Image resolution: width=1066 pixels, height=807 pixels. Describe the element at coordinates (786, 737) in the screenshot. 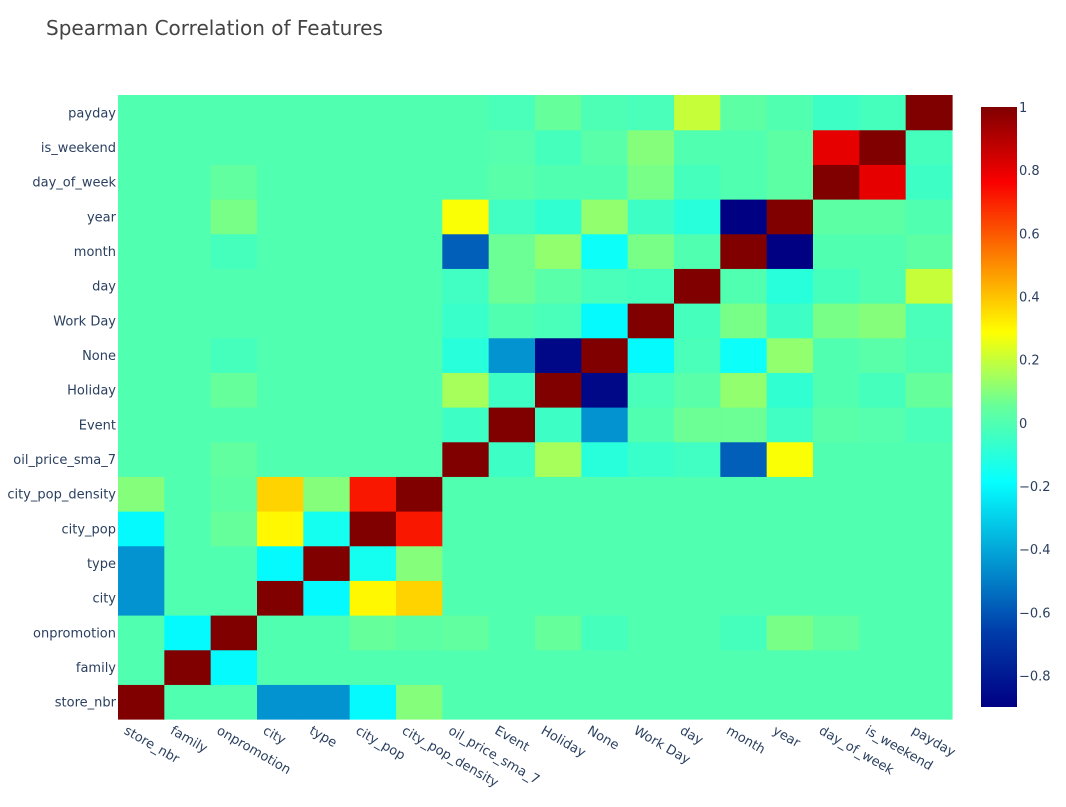

I see `x-tick-label: year` at that location.